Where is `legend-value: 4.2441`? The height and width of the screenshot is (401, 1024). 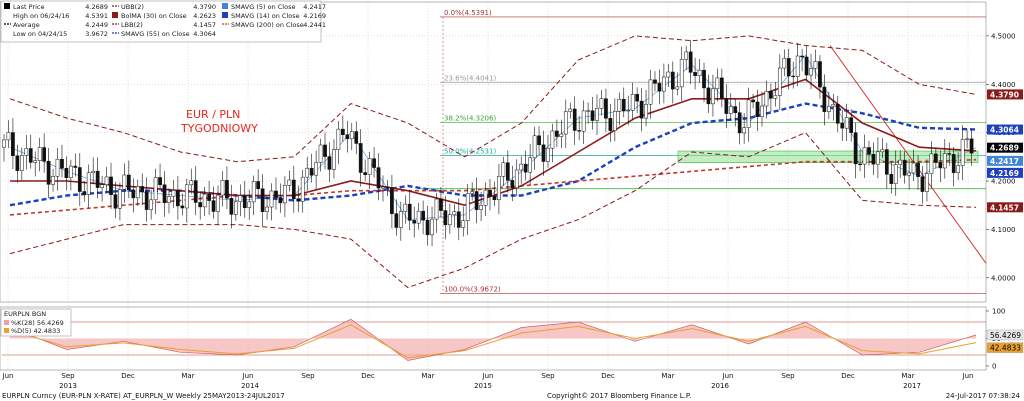
legend-value: 4.2441 is located at coordinates (314, 25).